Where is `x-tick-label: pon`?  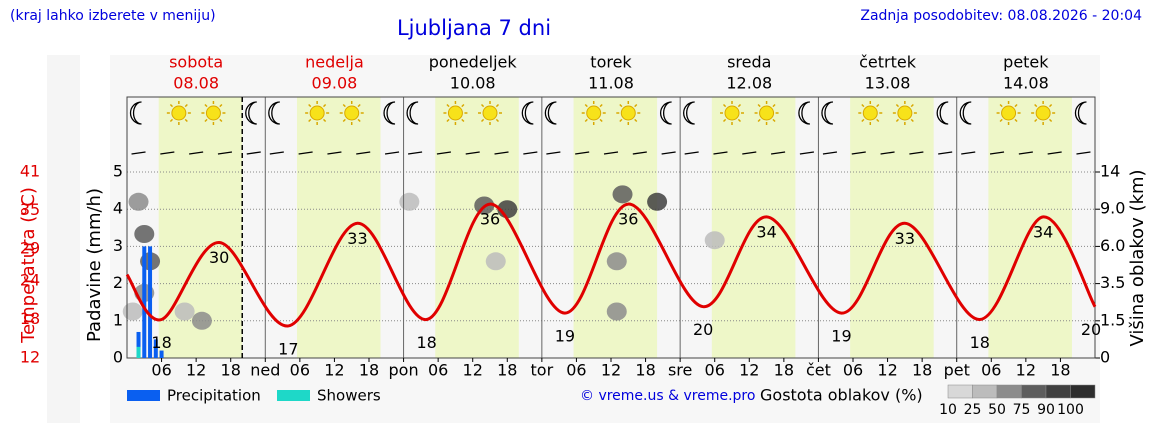 x-tick-label: pon is located at coordinates (404, 370).